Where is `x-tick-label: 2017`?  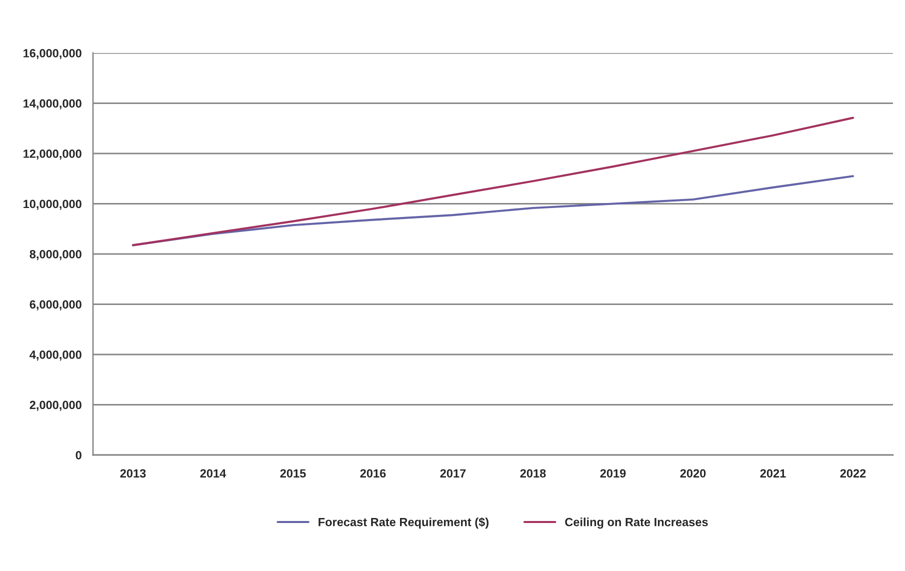
x-tick-label: 2017 is located at coordinates (453, 473).